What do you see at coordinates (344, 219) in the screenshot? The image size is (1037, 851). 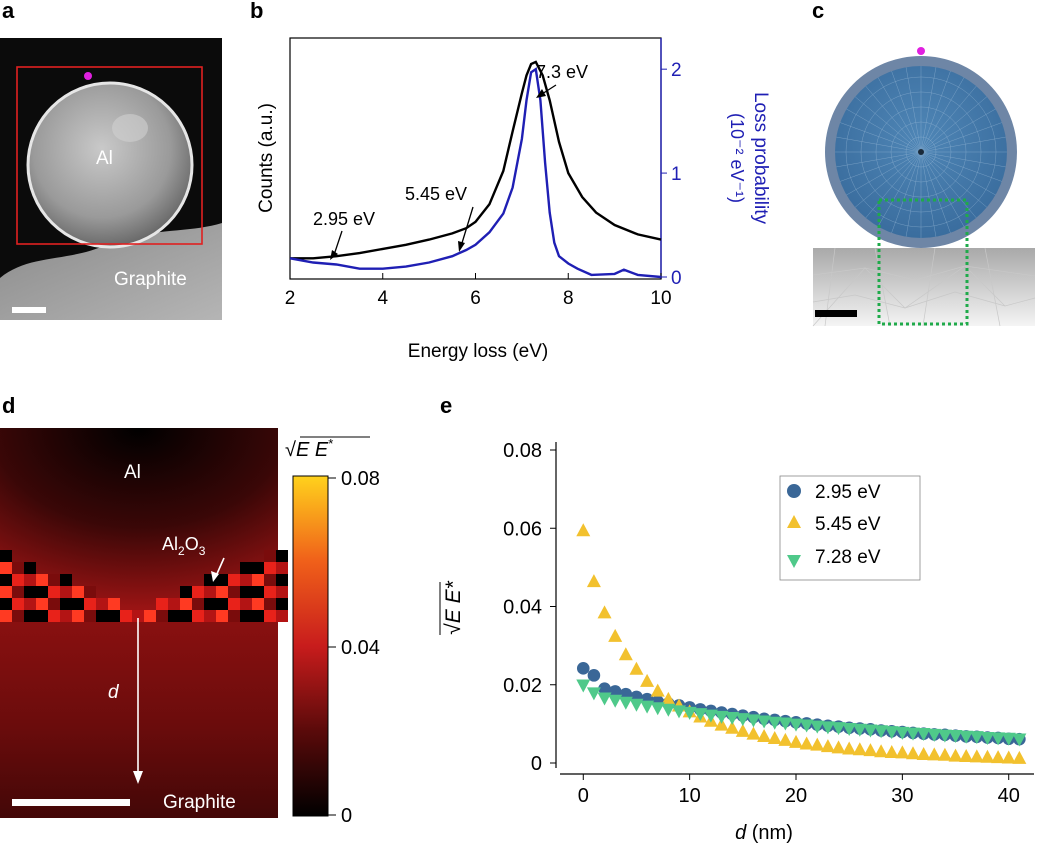 I see `annotation-2-95: 2.95 eV` at bounding box center [344, 219].